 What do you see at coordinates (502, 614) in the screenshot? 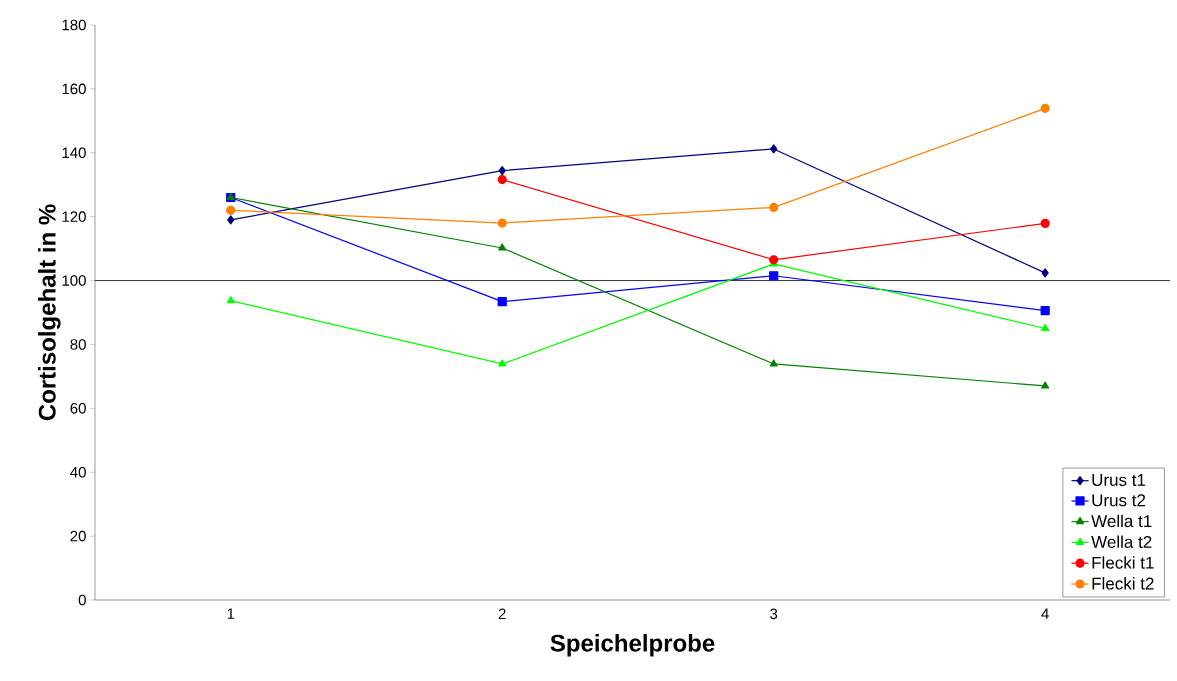
I see `x-tick-label: 2` at bounding box center [502, 614].